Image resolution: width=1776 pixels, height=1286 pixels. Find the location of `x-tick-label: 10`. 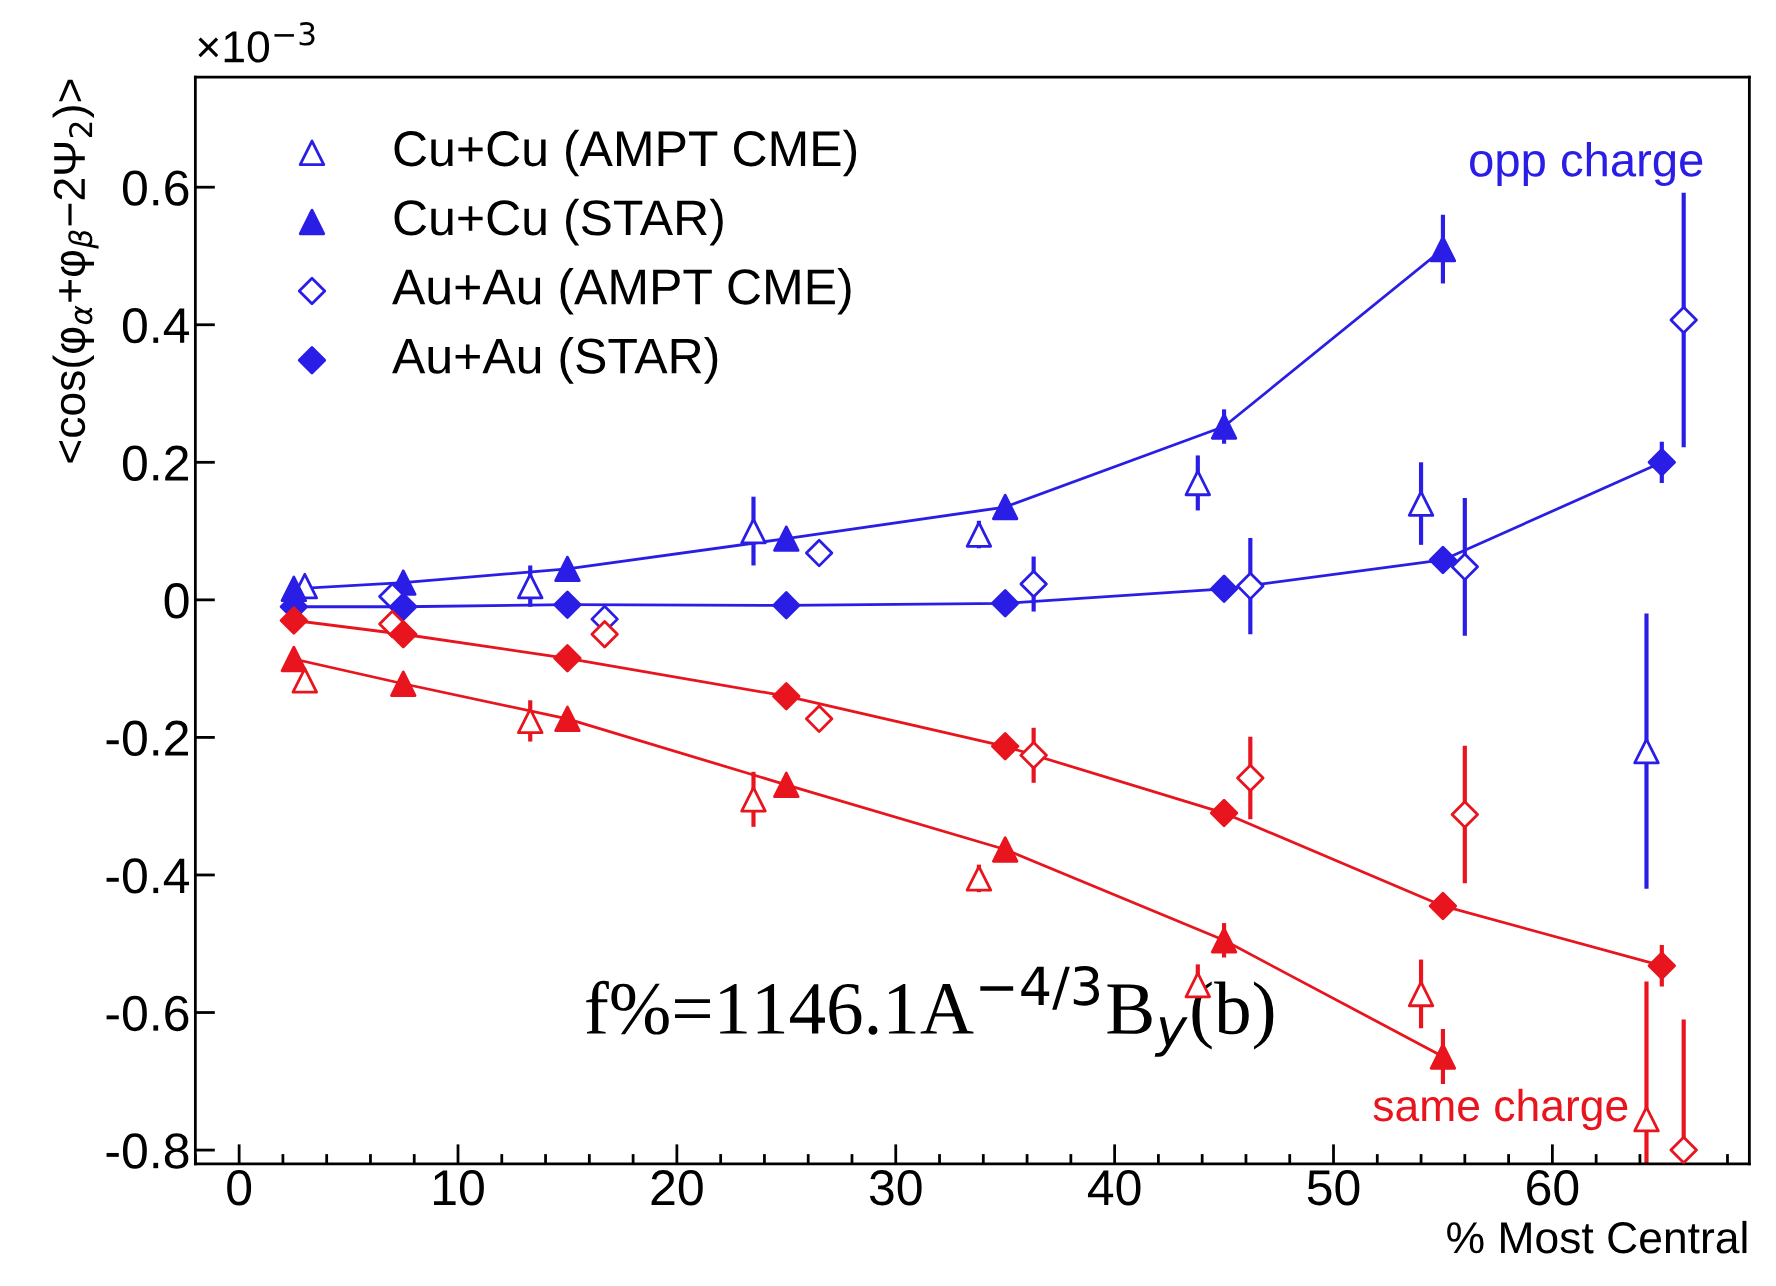

x-tick-label: 10 is located at coordinates (459, 1188).